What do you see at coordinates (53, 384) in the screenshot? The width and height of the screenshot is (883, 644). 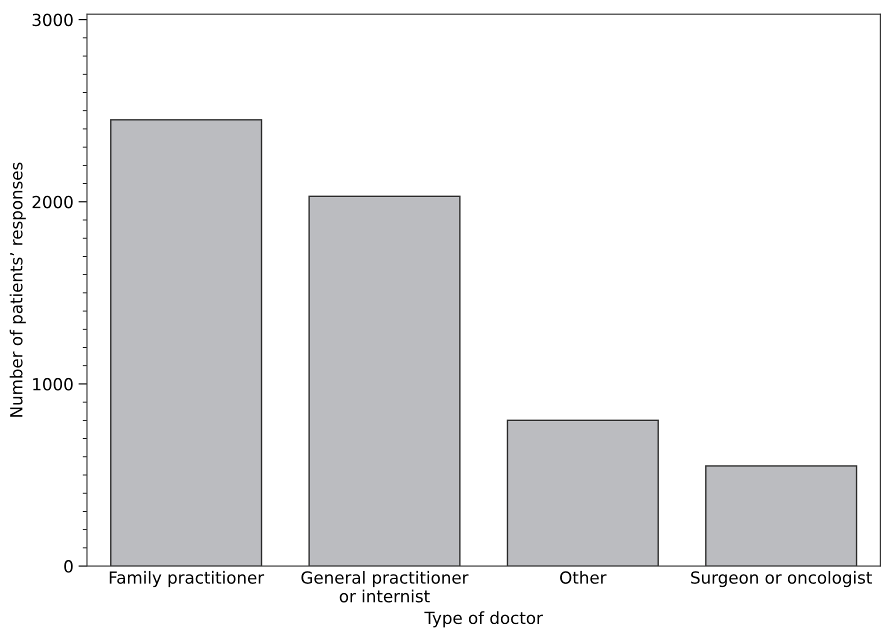 I see `y-tick-label: 1000` at bounding box center [53, 384].